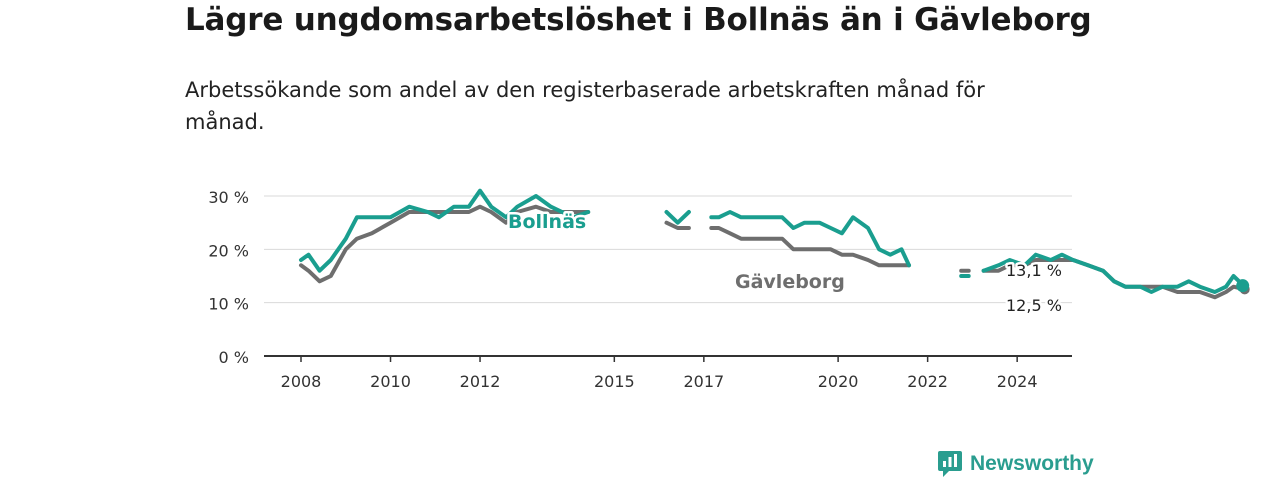 The height and width of the screenshot is (480, 1280). I want to click on x-tick-label: 2024, so click(1017, 381).